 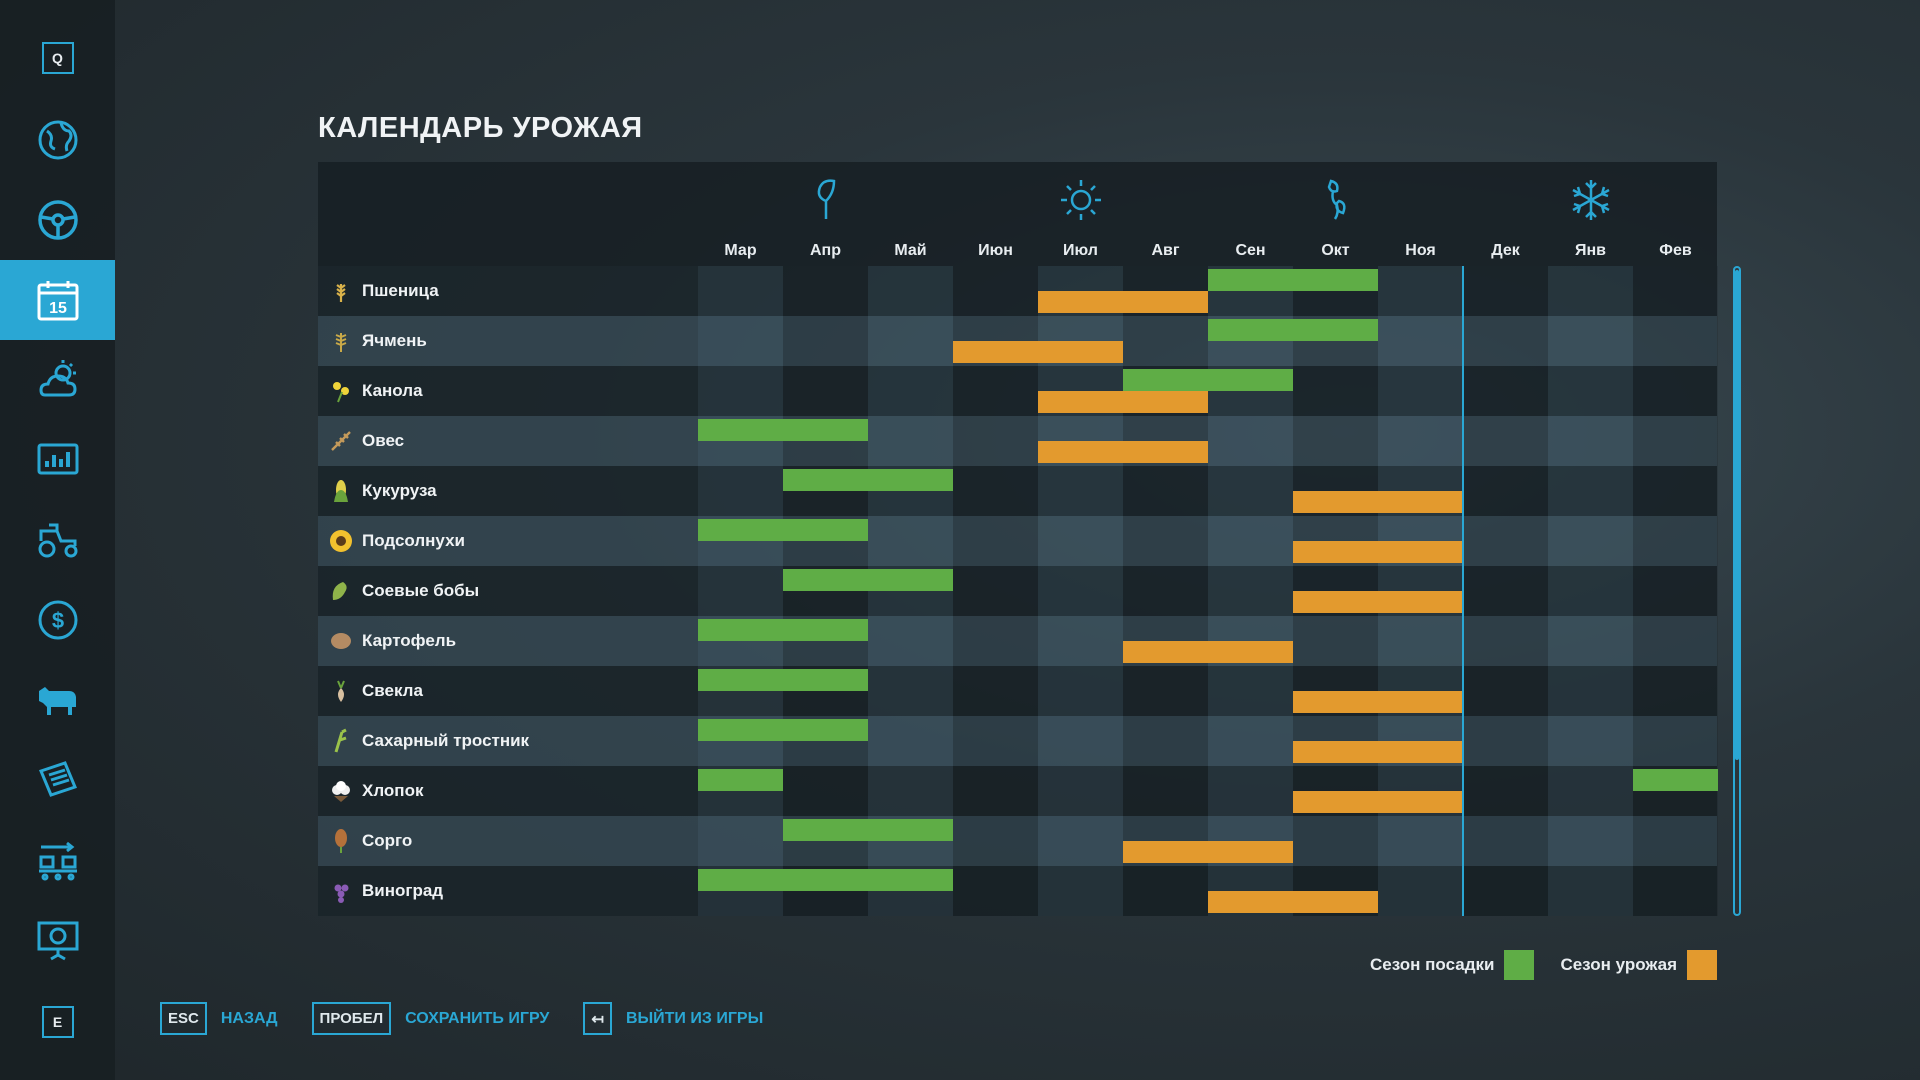 I want to click on crop-name: Свекла, so click(x=392, y=690).